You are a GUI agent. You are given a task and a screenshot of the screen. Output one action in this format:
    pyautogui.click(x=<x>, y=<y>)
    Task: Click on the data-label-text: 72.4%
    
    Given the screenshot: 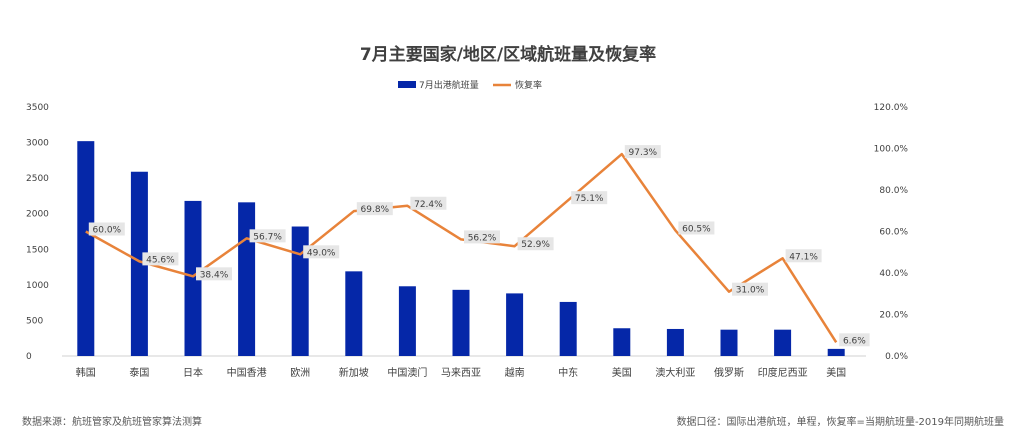 What is the action you would take?
    pyautogui.click(x=428, y=205)
    